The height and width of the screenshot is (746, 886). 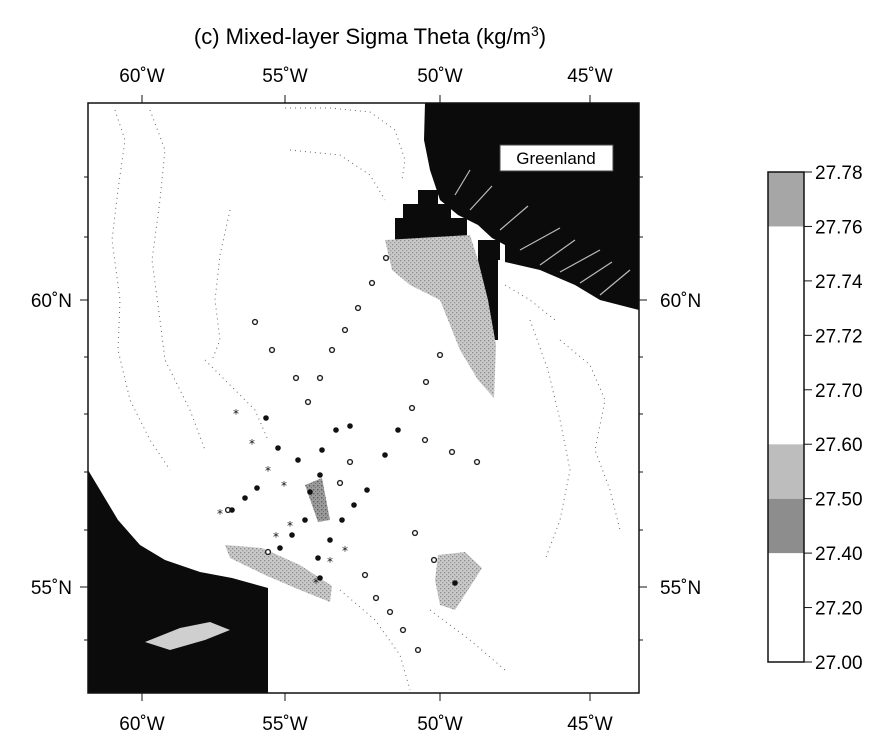 What do you see at coordinates (839, 445) in the screenshot?
I see `colorbar-label: 27.60` at bounding box center [839, 445].